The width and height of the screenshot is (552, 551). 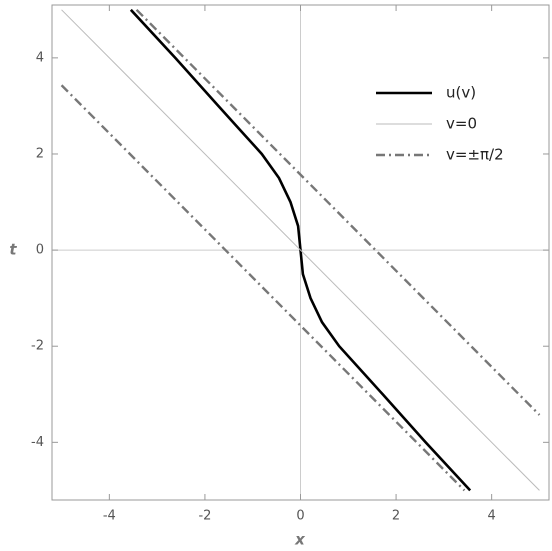 I want to click on y-tick-label: 0, so click(x=40, y=250).